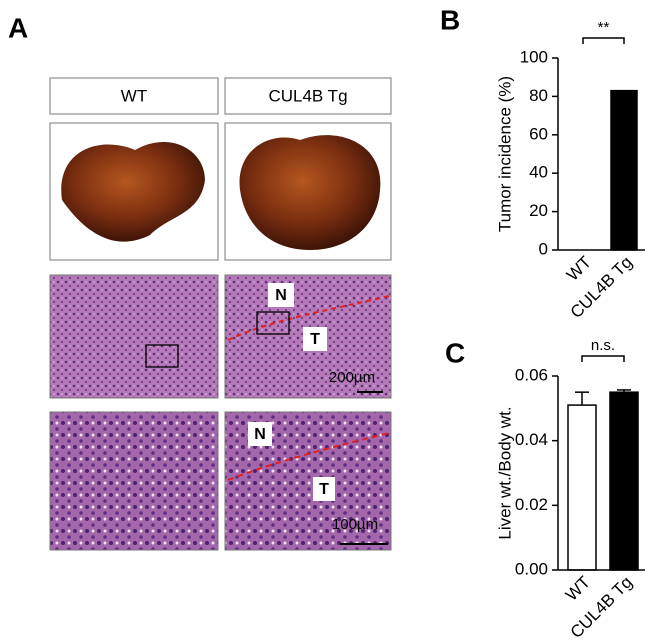 Image resolution: width=650 pixels, height=640 pixels. What do you see at coordinates (352, 377) in the screenshot?
I see `scale-label: 200µm` at bounding box center [352, 377].